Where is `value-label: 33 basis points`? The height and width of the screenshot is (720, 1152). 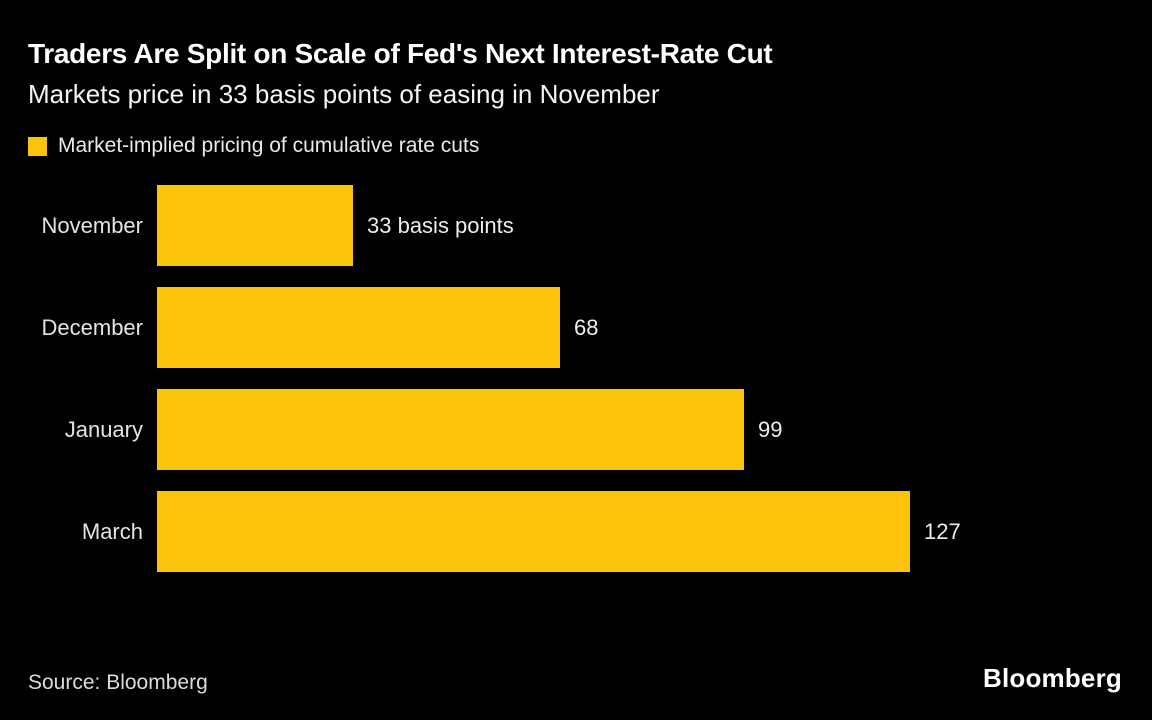 value-label: 33 basis points is located at coordinates (440, 225).